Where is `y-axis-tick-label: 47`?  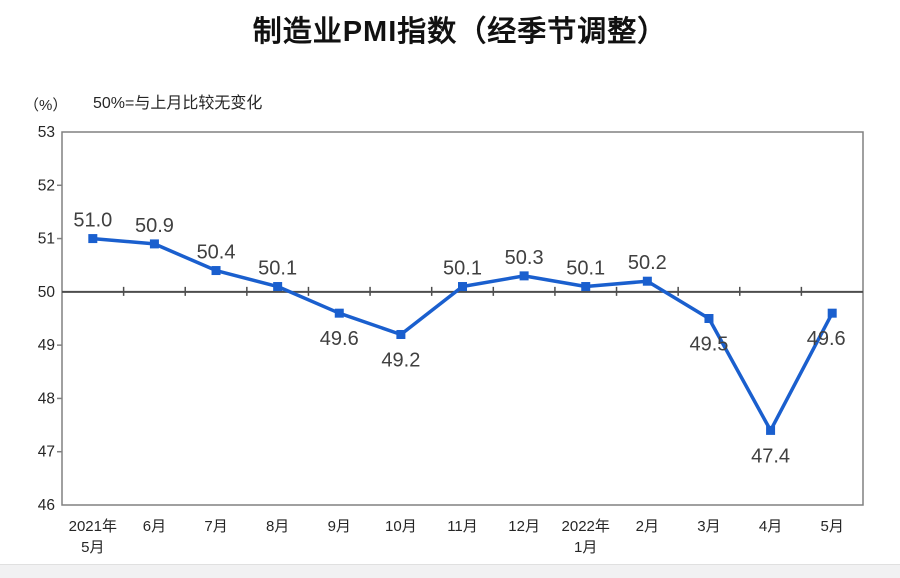 y-axis-tick-label: 47 is located at coordinates (46, 452).